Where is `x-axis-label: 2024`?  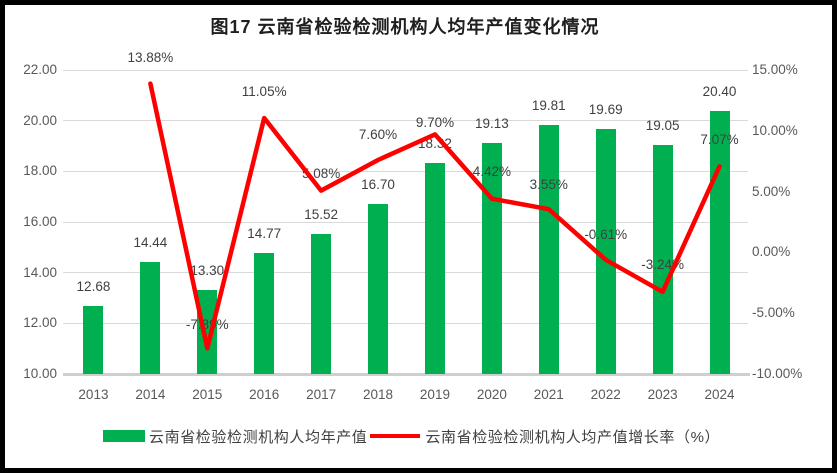 x-axis-label: 2024 is located at coordinates (719, 394).